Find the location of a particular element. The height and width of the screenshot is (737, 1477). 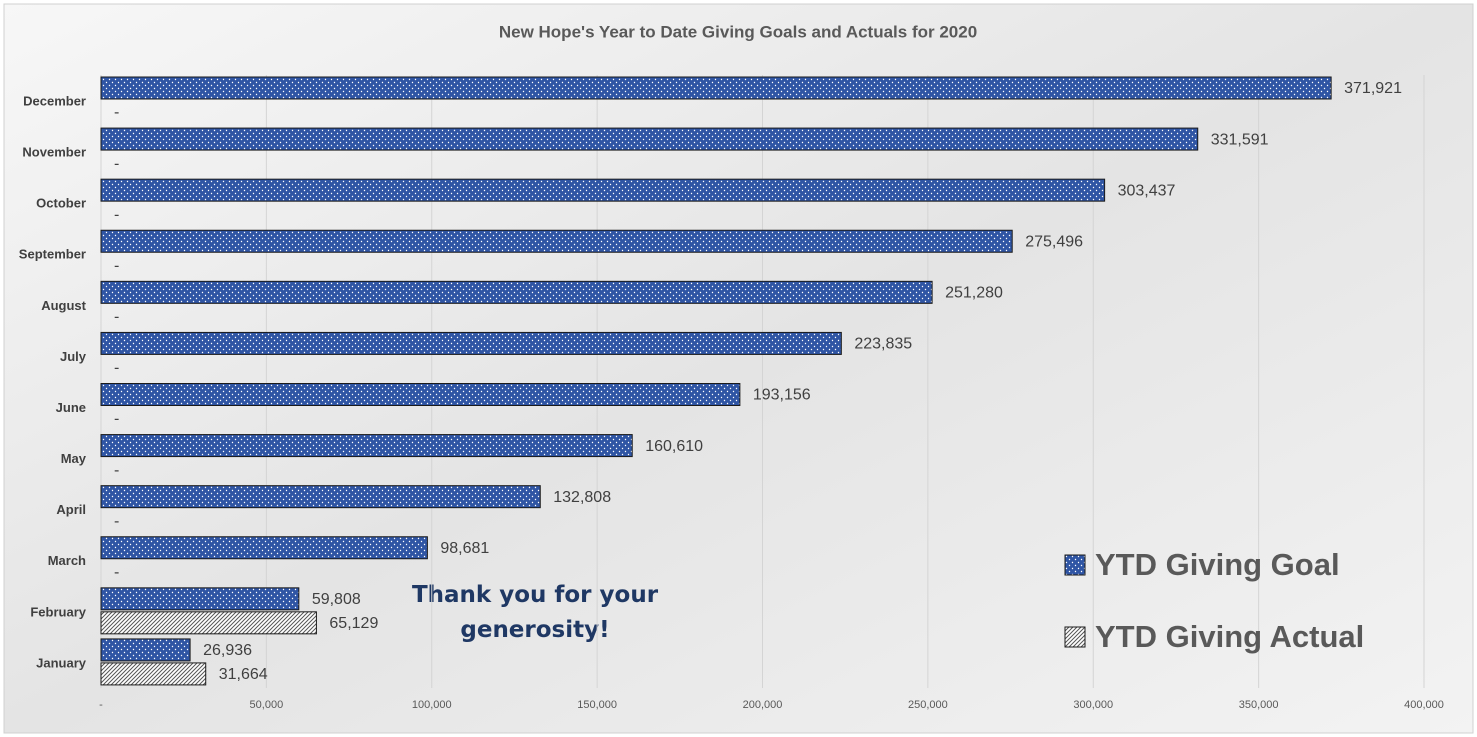

y-tick-label: August is located at coordinates (63, 305).